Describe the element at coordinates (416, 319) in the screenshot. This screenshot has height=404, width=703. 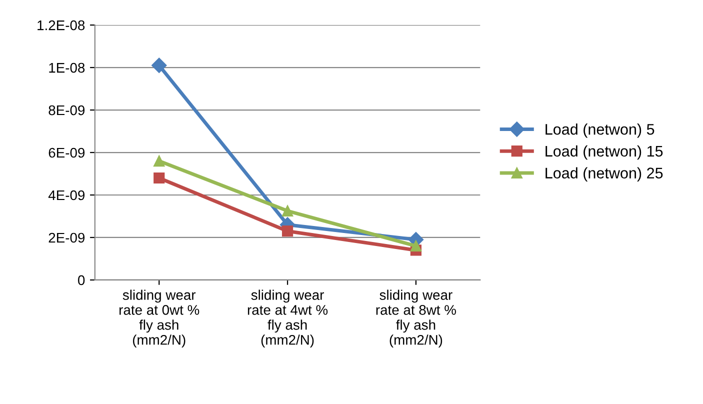
I see `x-tick-label: sliding wear rate at 8wt % fly ash (mm2/N)` at that location.